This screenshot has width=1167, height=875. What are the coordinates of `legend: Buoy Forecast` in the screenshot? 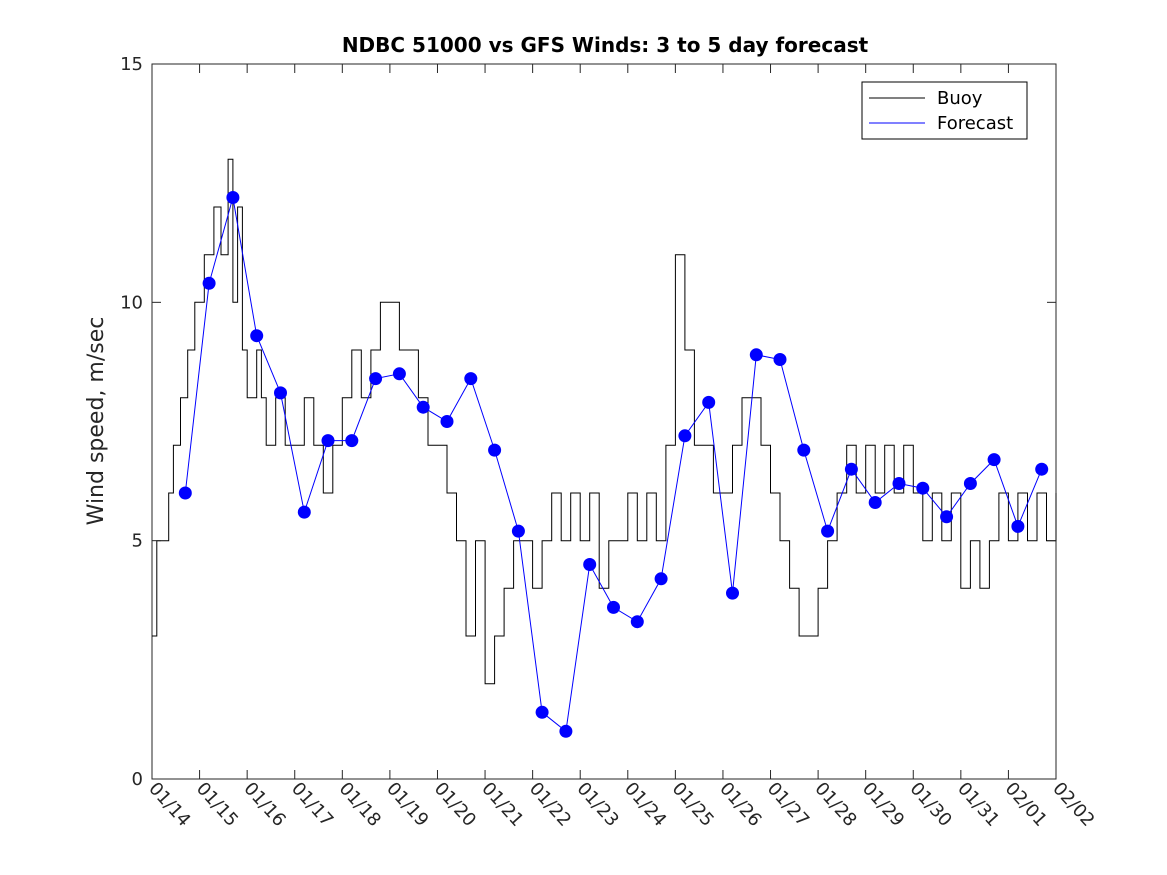 It's located at (944, 110).